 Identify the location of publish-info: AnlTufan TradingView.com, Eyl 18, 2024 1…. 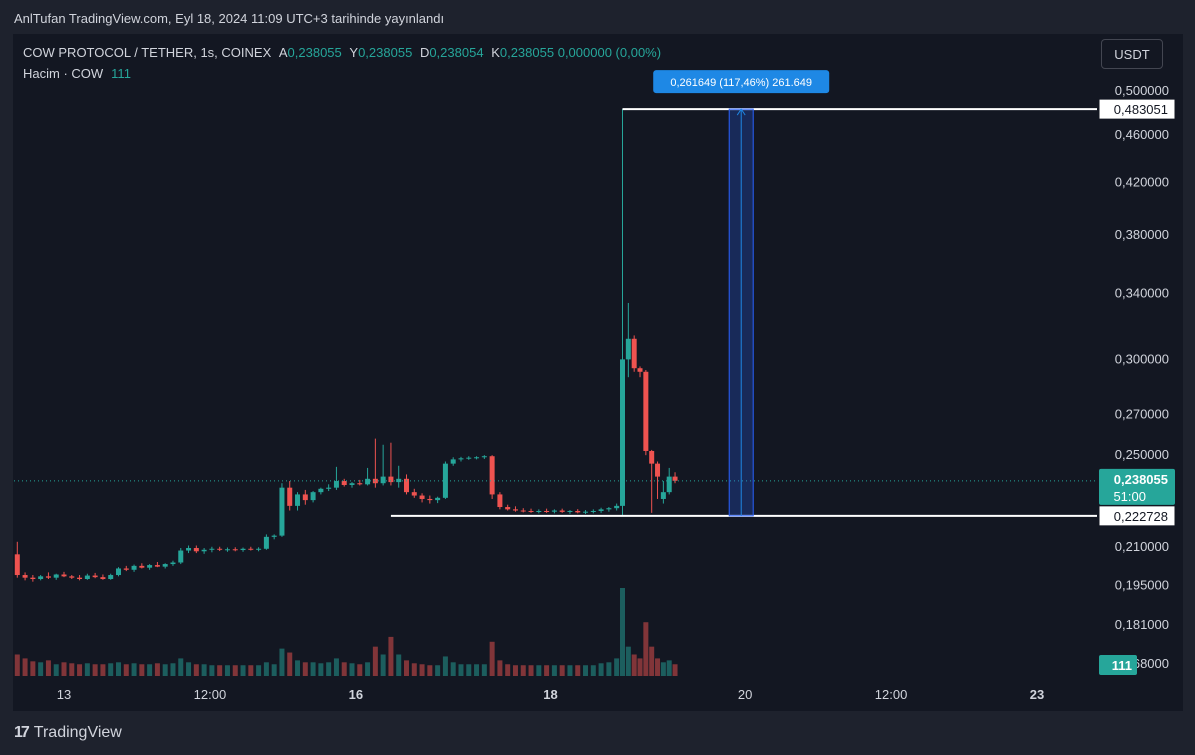
(229, 18).